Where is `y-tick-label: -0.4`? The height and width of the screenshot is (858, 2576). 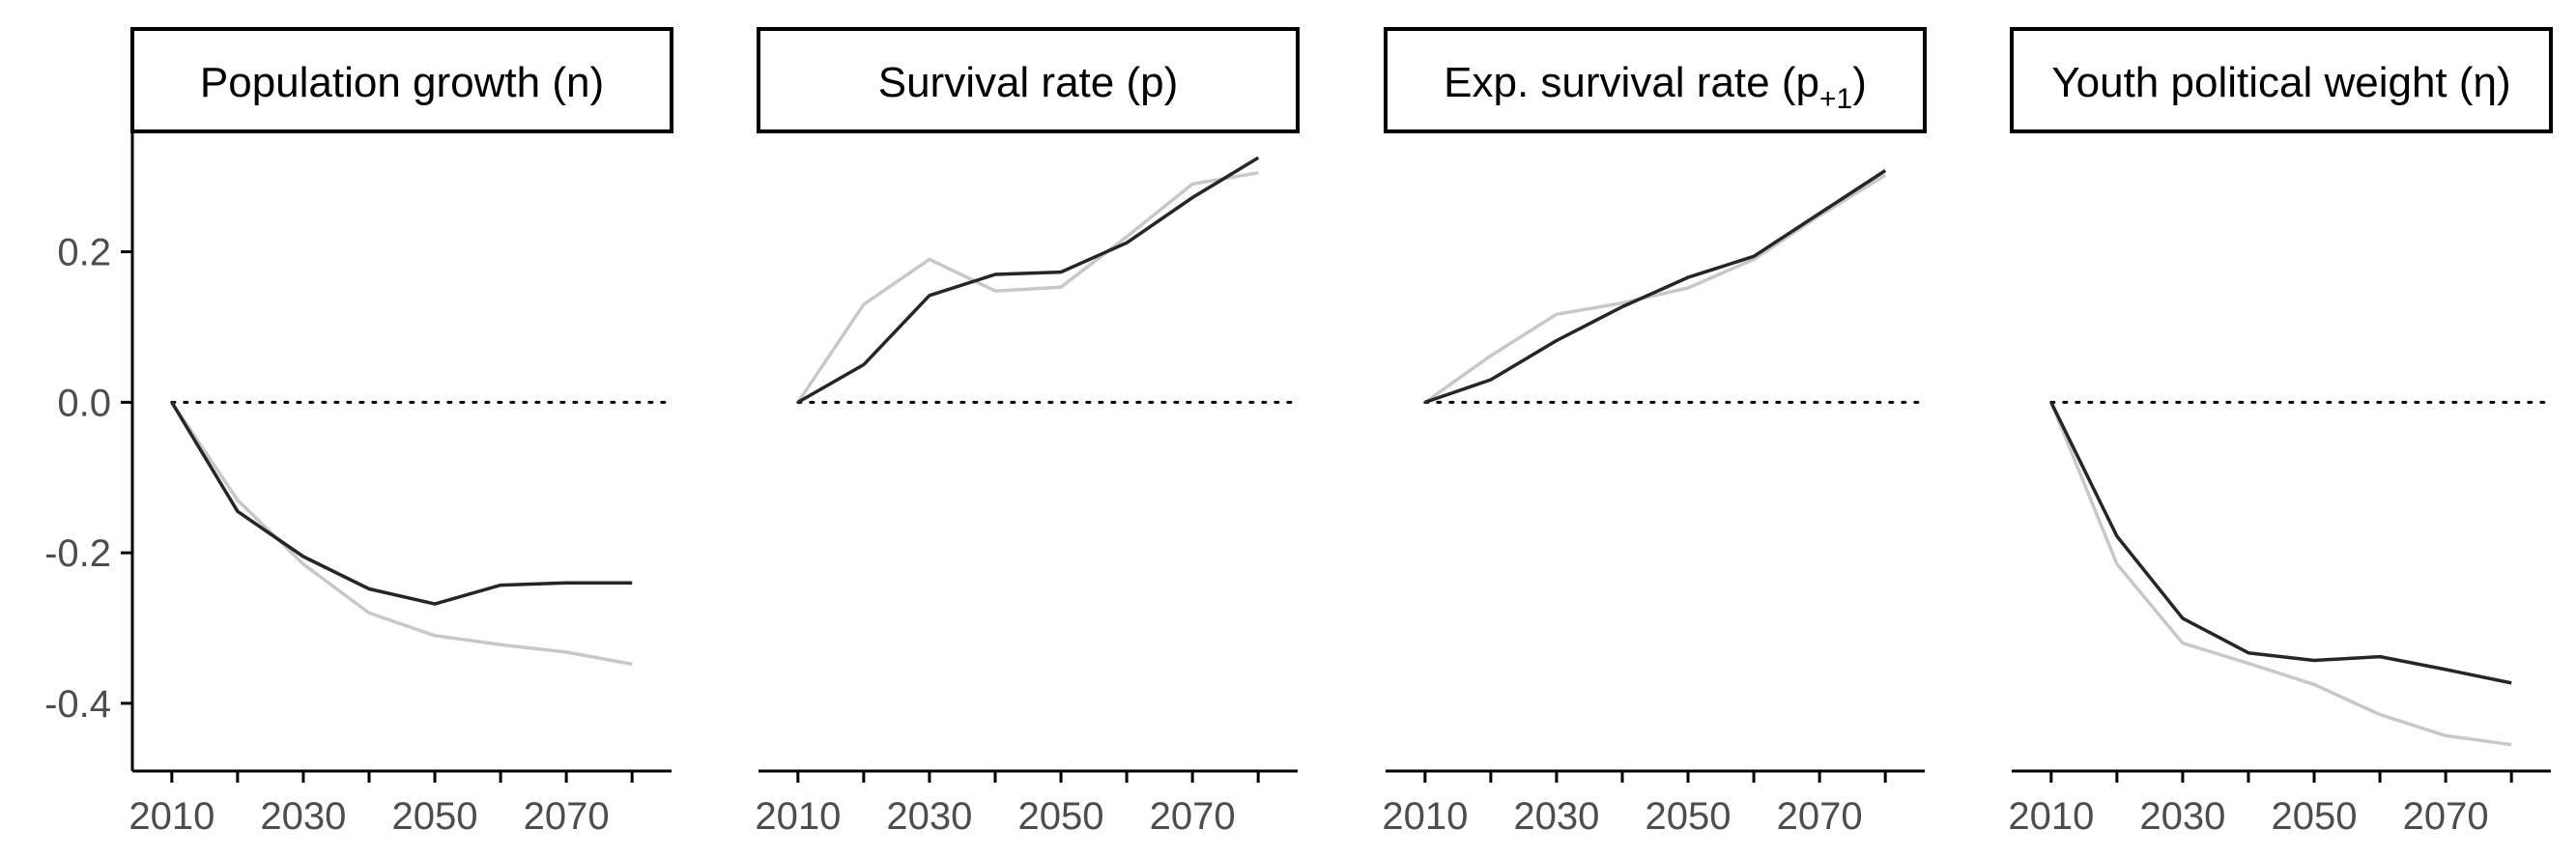
y-tick-label: -0.4 is located at coordinates (78, 705).